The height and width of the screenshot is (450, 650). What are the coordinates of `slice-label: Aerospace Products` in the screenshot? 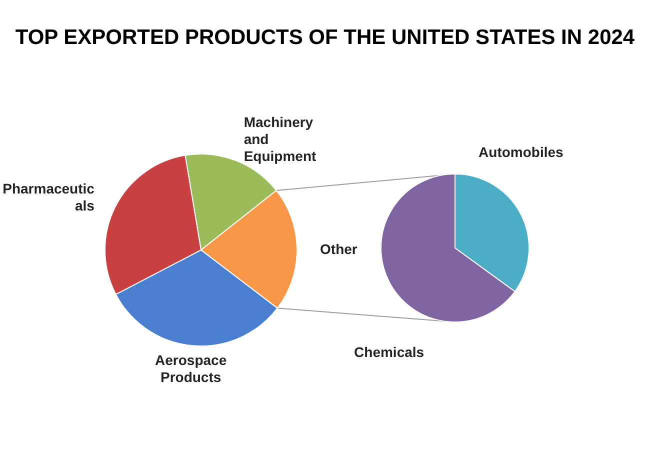 It's located at (191, 369).